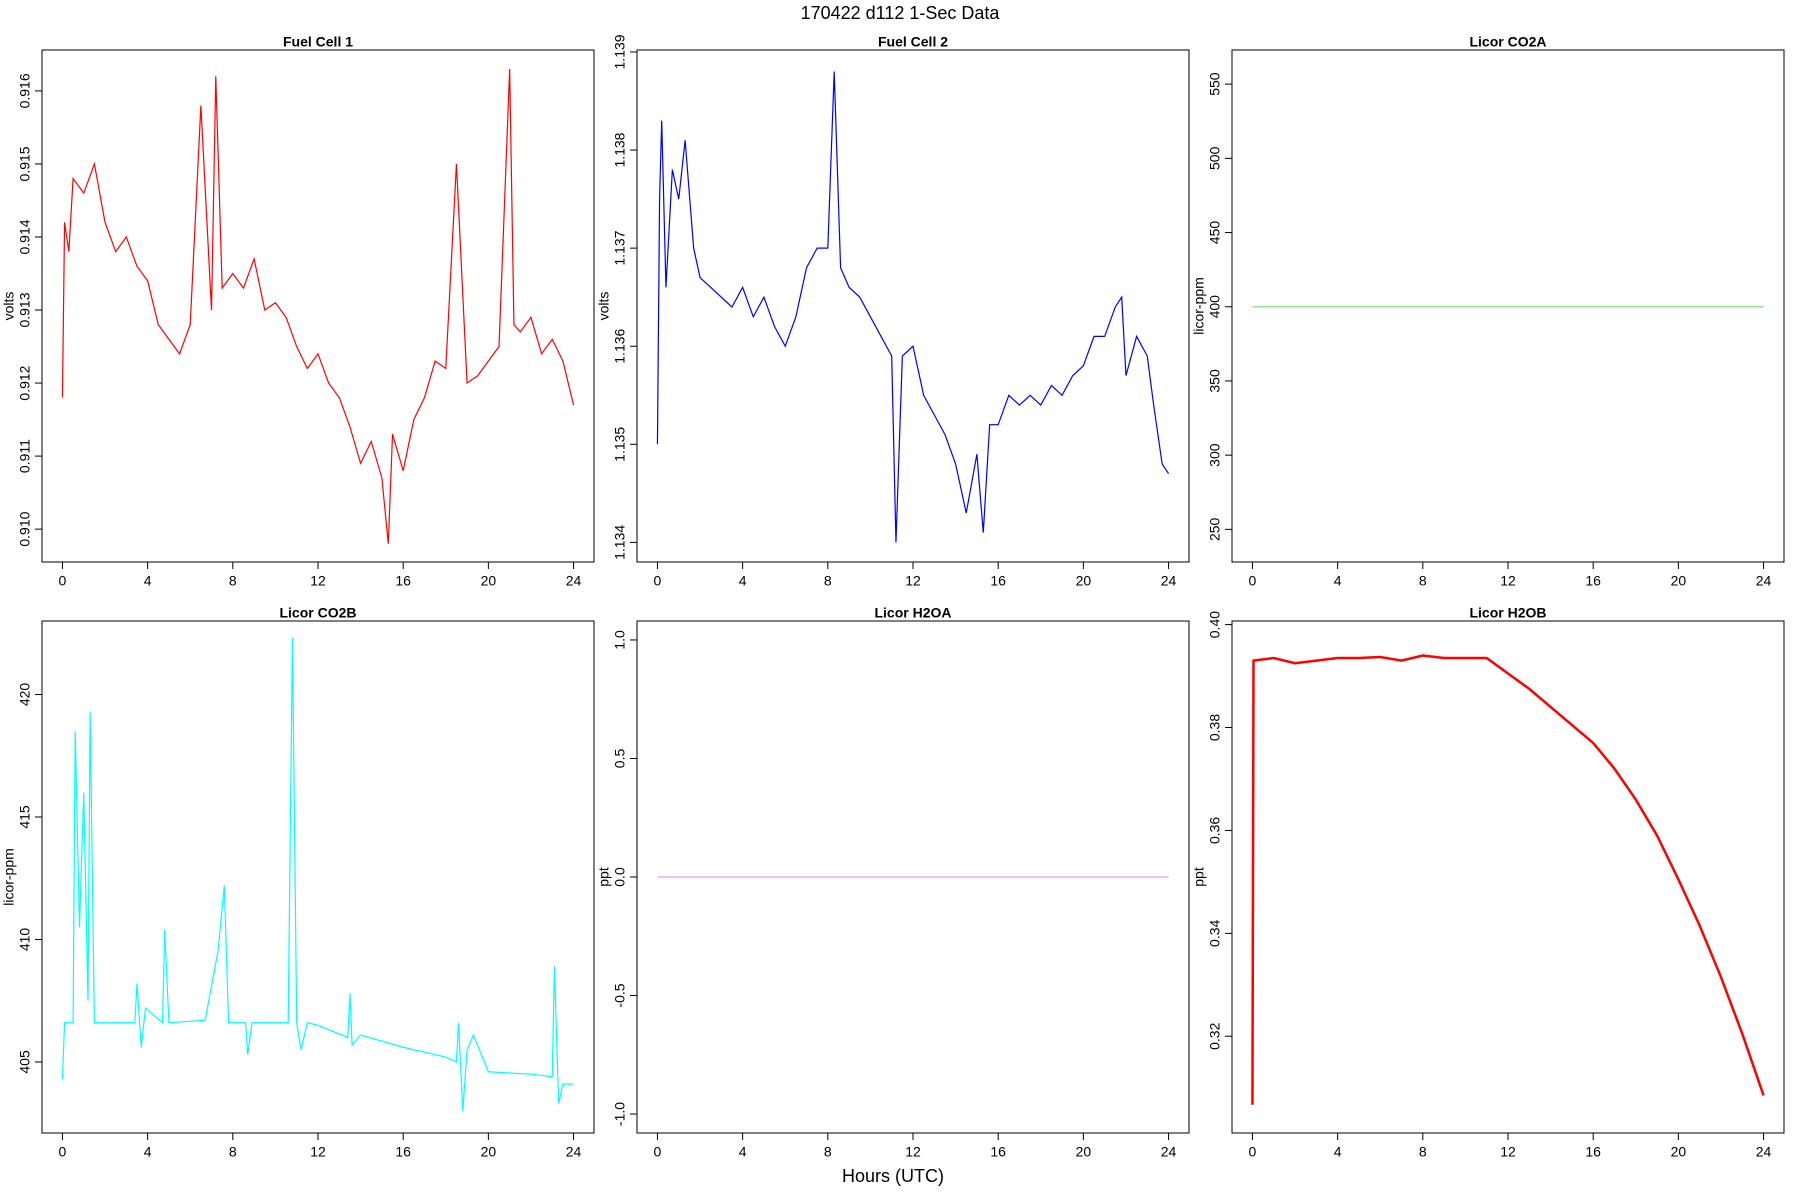 The image size is (1800, 1200). Describe the element at coordinates (1215, 1035) in the screenshot. I see `y-tick-label: 0.32` at that location.